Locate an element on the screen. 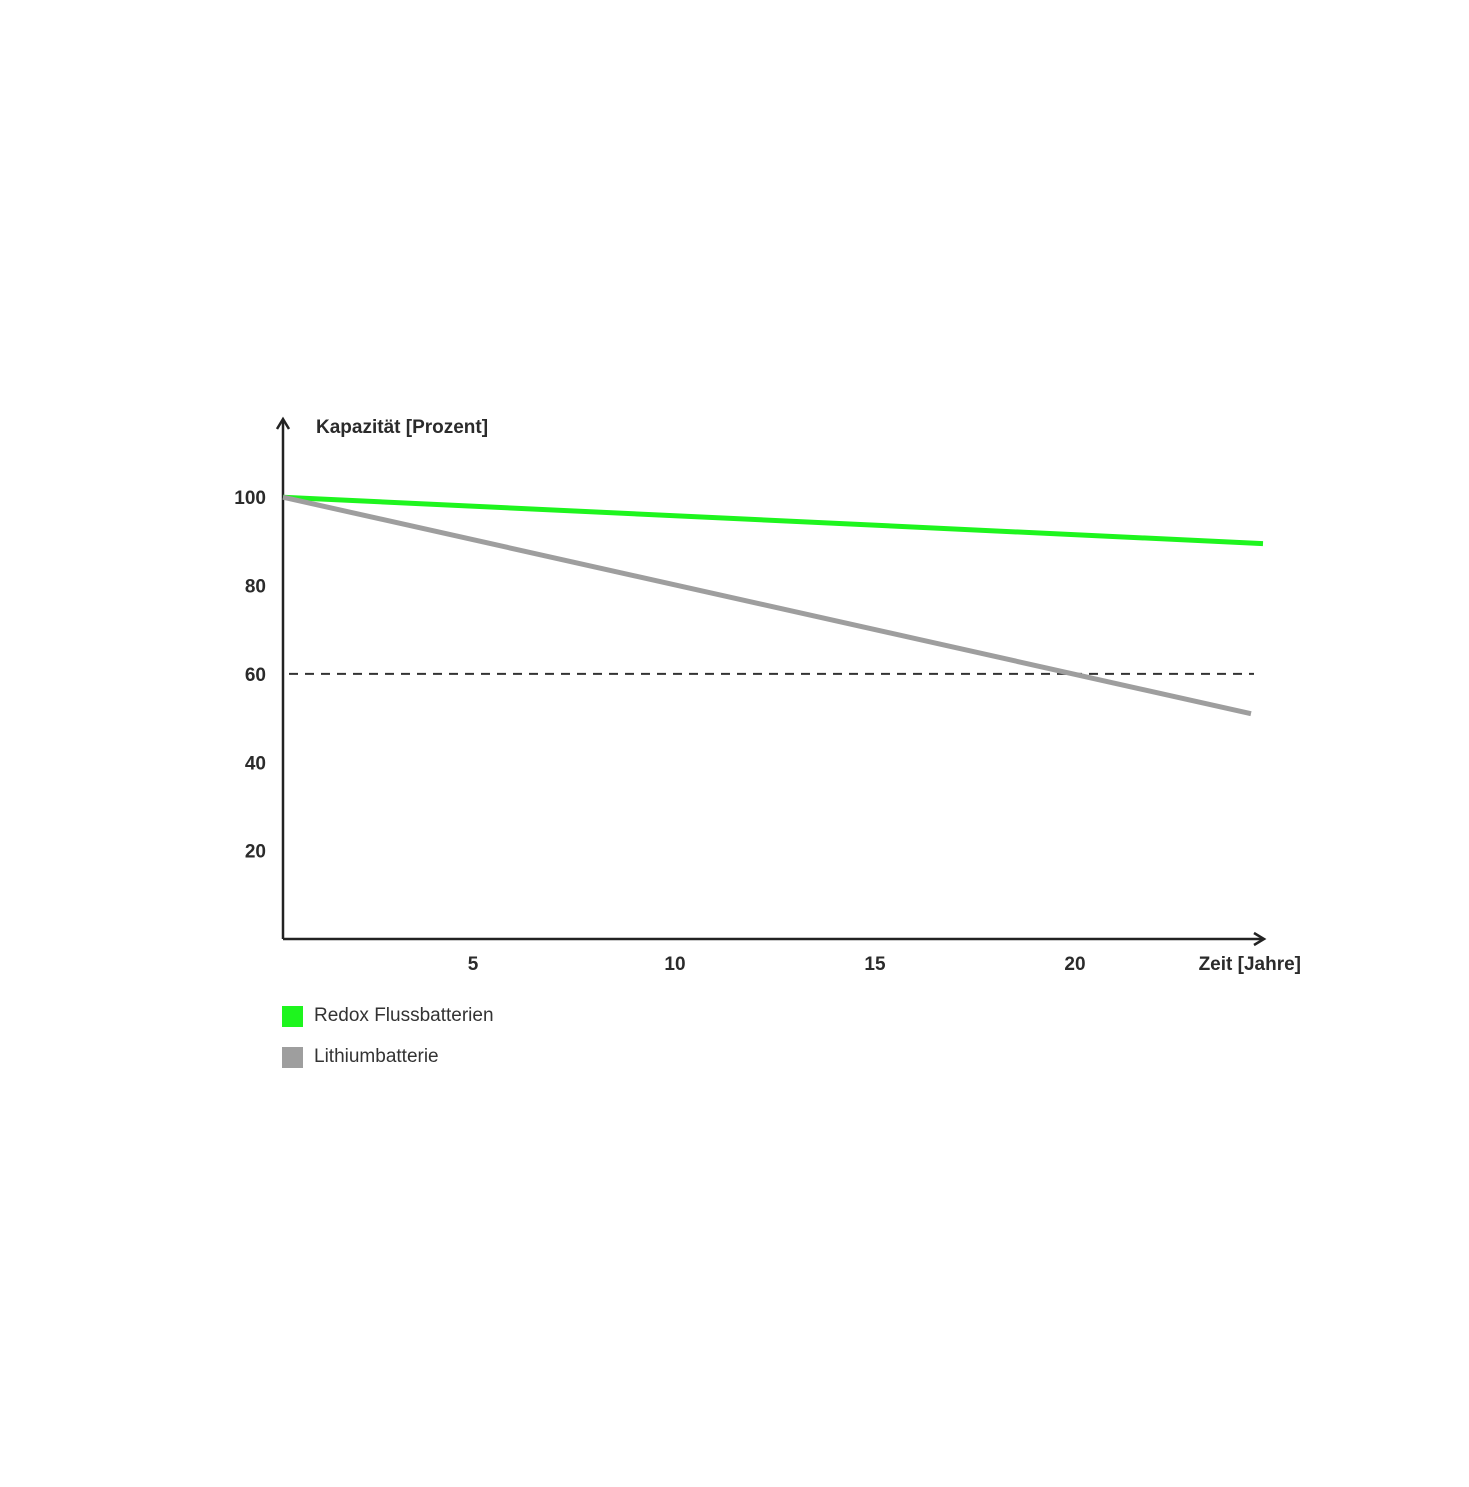  x-tick-label: 20 is located at coordinates (1074, 964).